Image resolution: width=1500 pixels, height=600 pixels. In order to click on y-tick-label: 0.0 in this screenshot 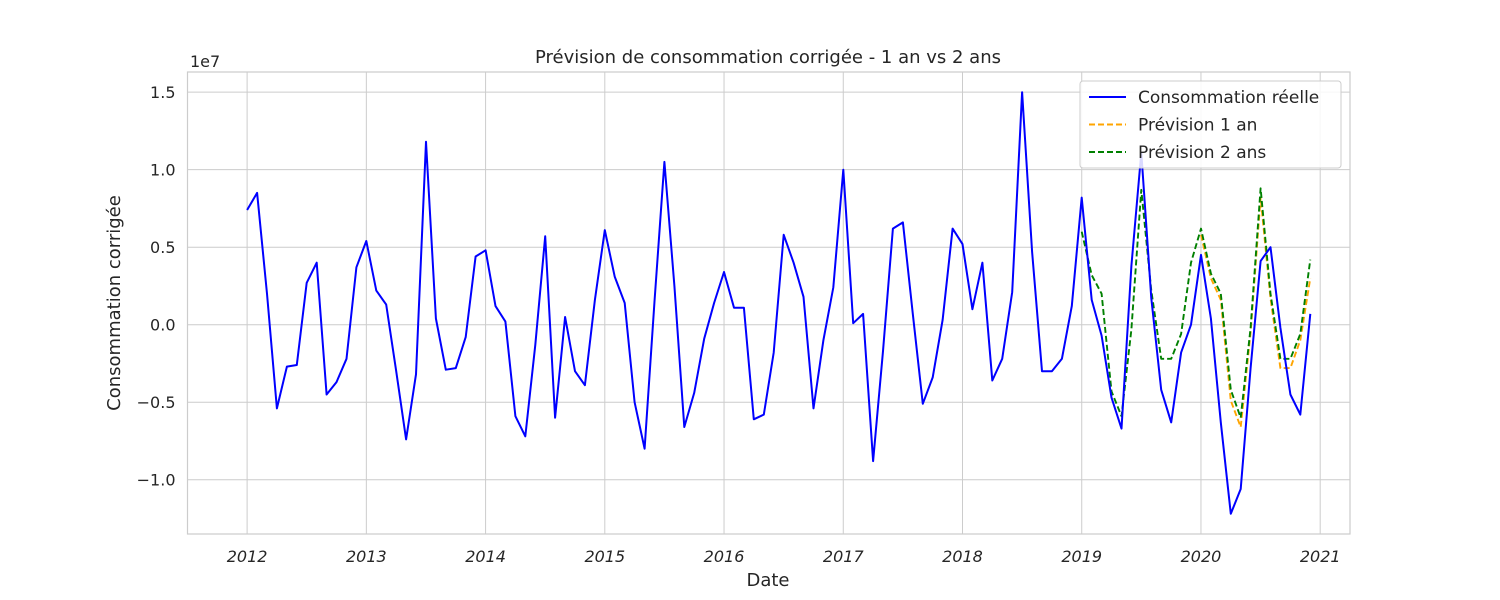, I will do `click(162, 325)`.